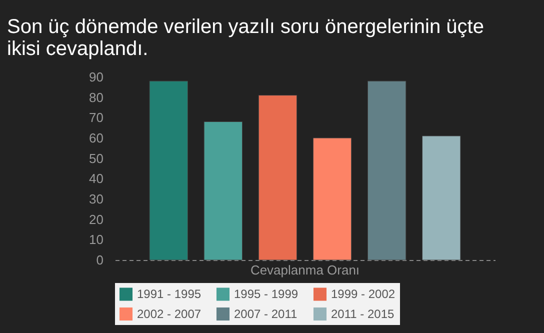 The width and height of the screenshot is (544, 333). Describe the element at coordinates (96, 240) in the screenshot. I see `y-tick-label: 10` at that location.